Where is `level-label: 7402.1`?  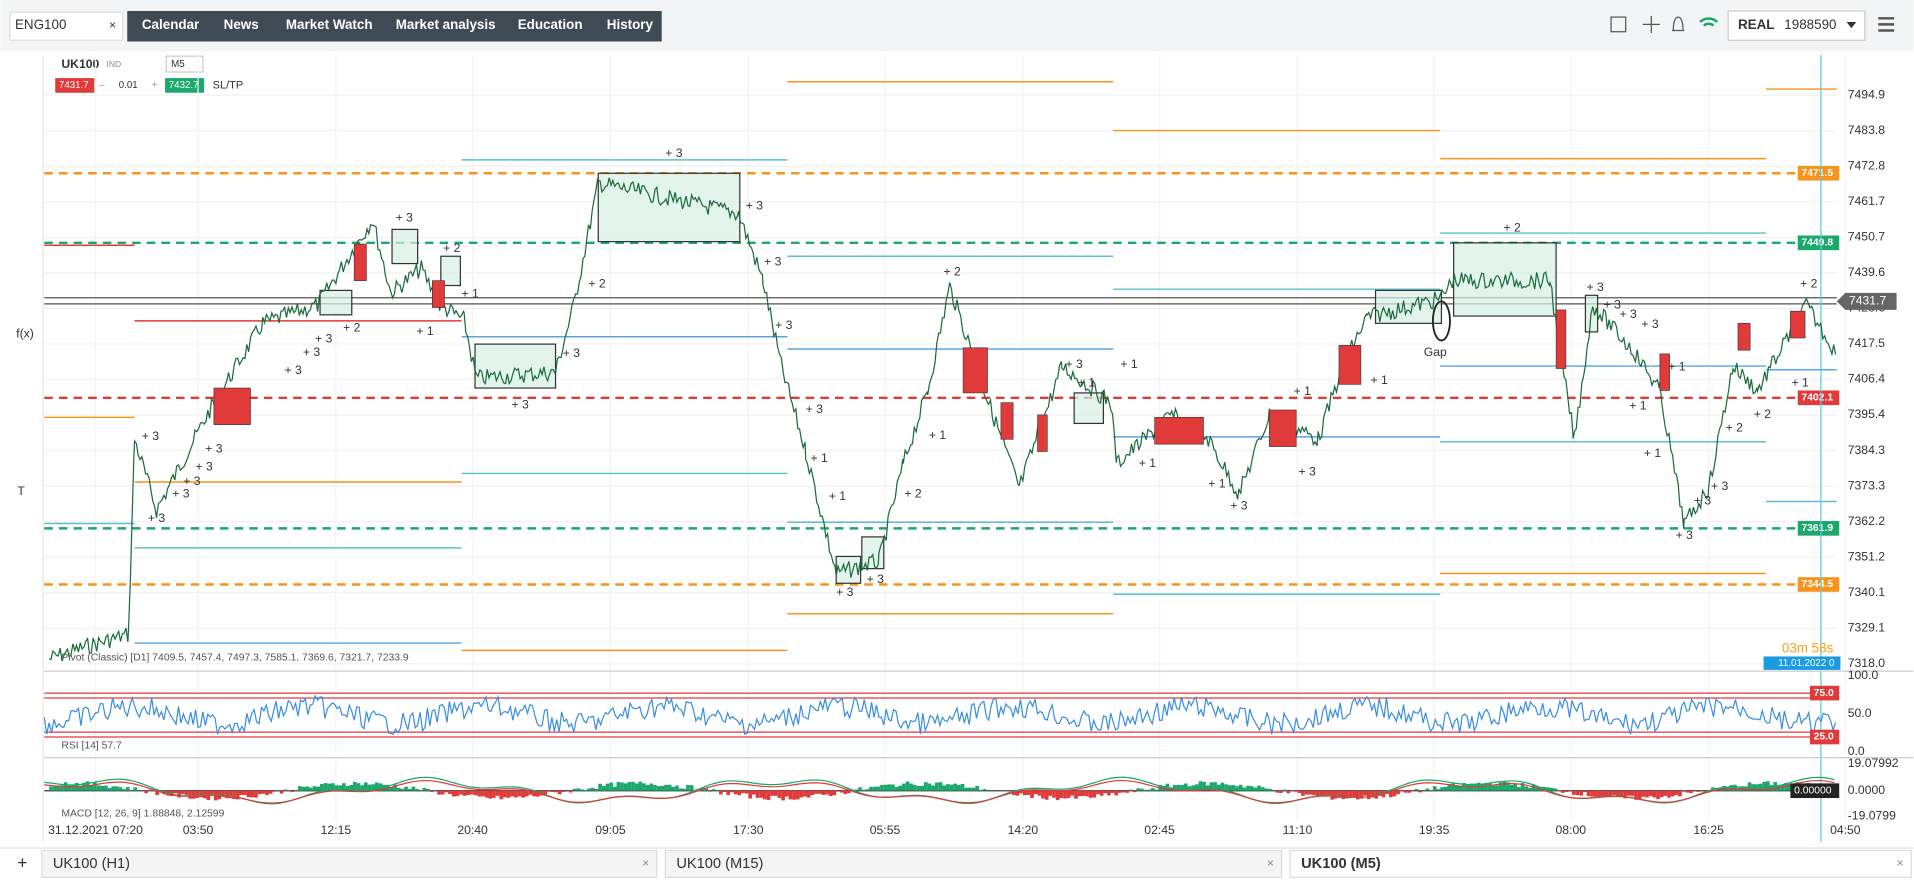 level-label: 7402.1 is located at coordinates (1817, 398).